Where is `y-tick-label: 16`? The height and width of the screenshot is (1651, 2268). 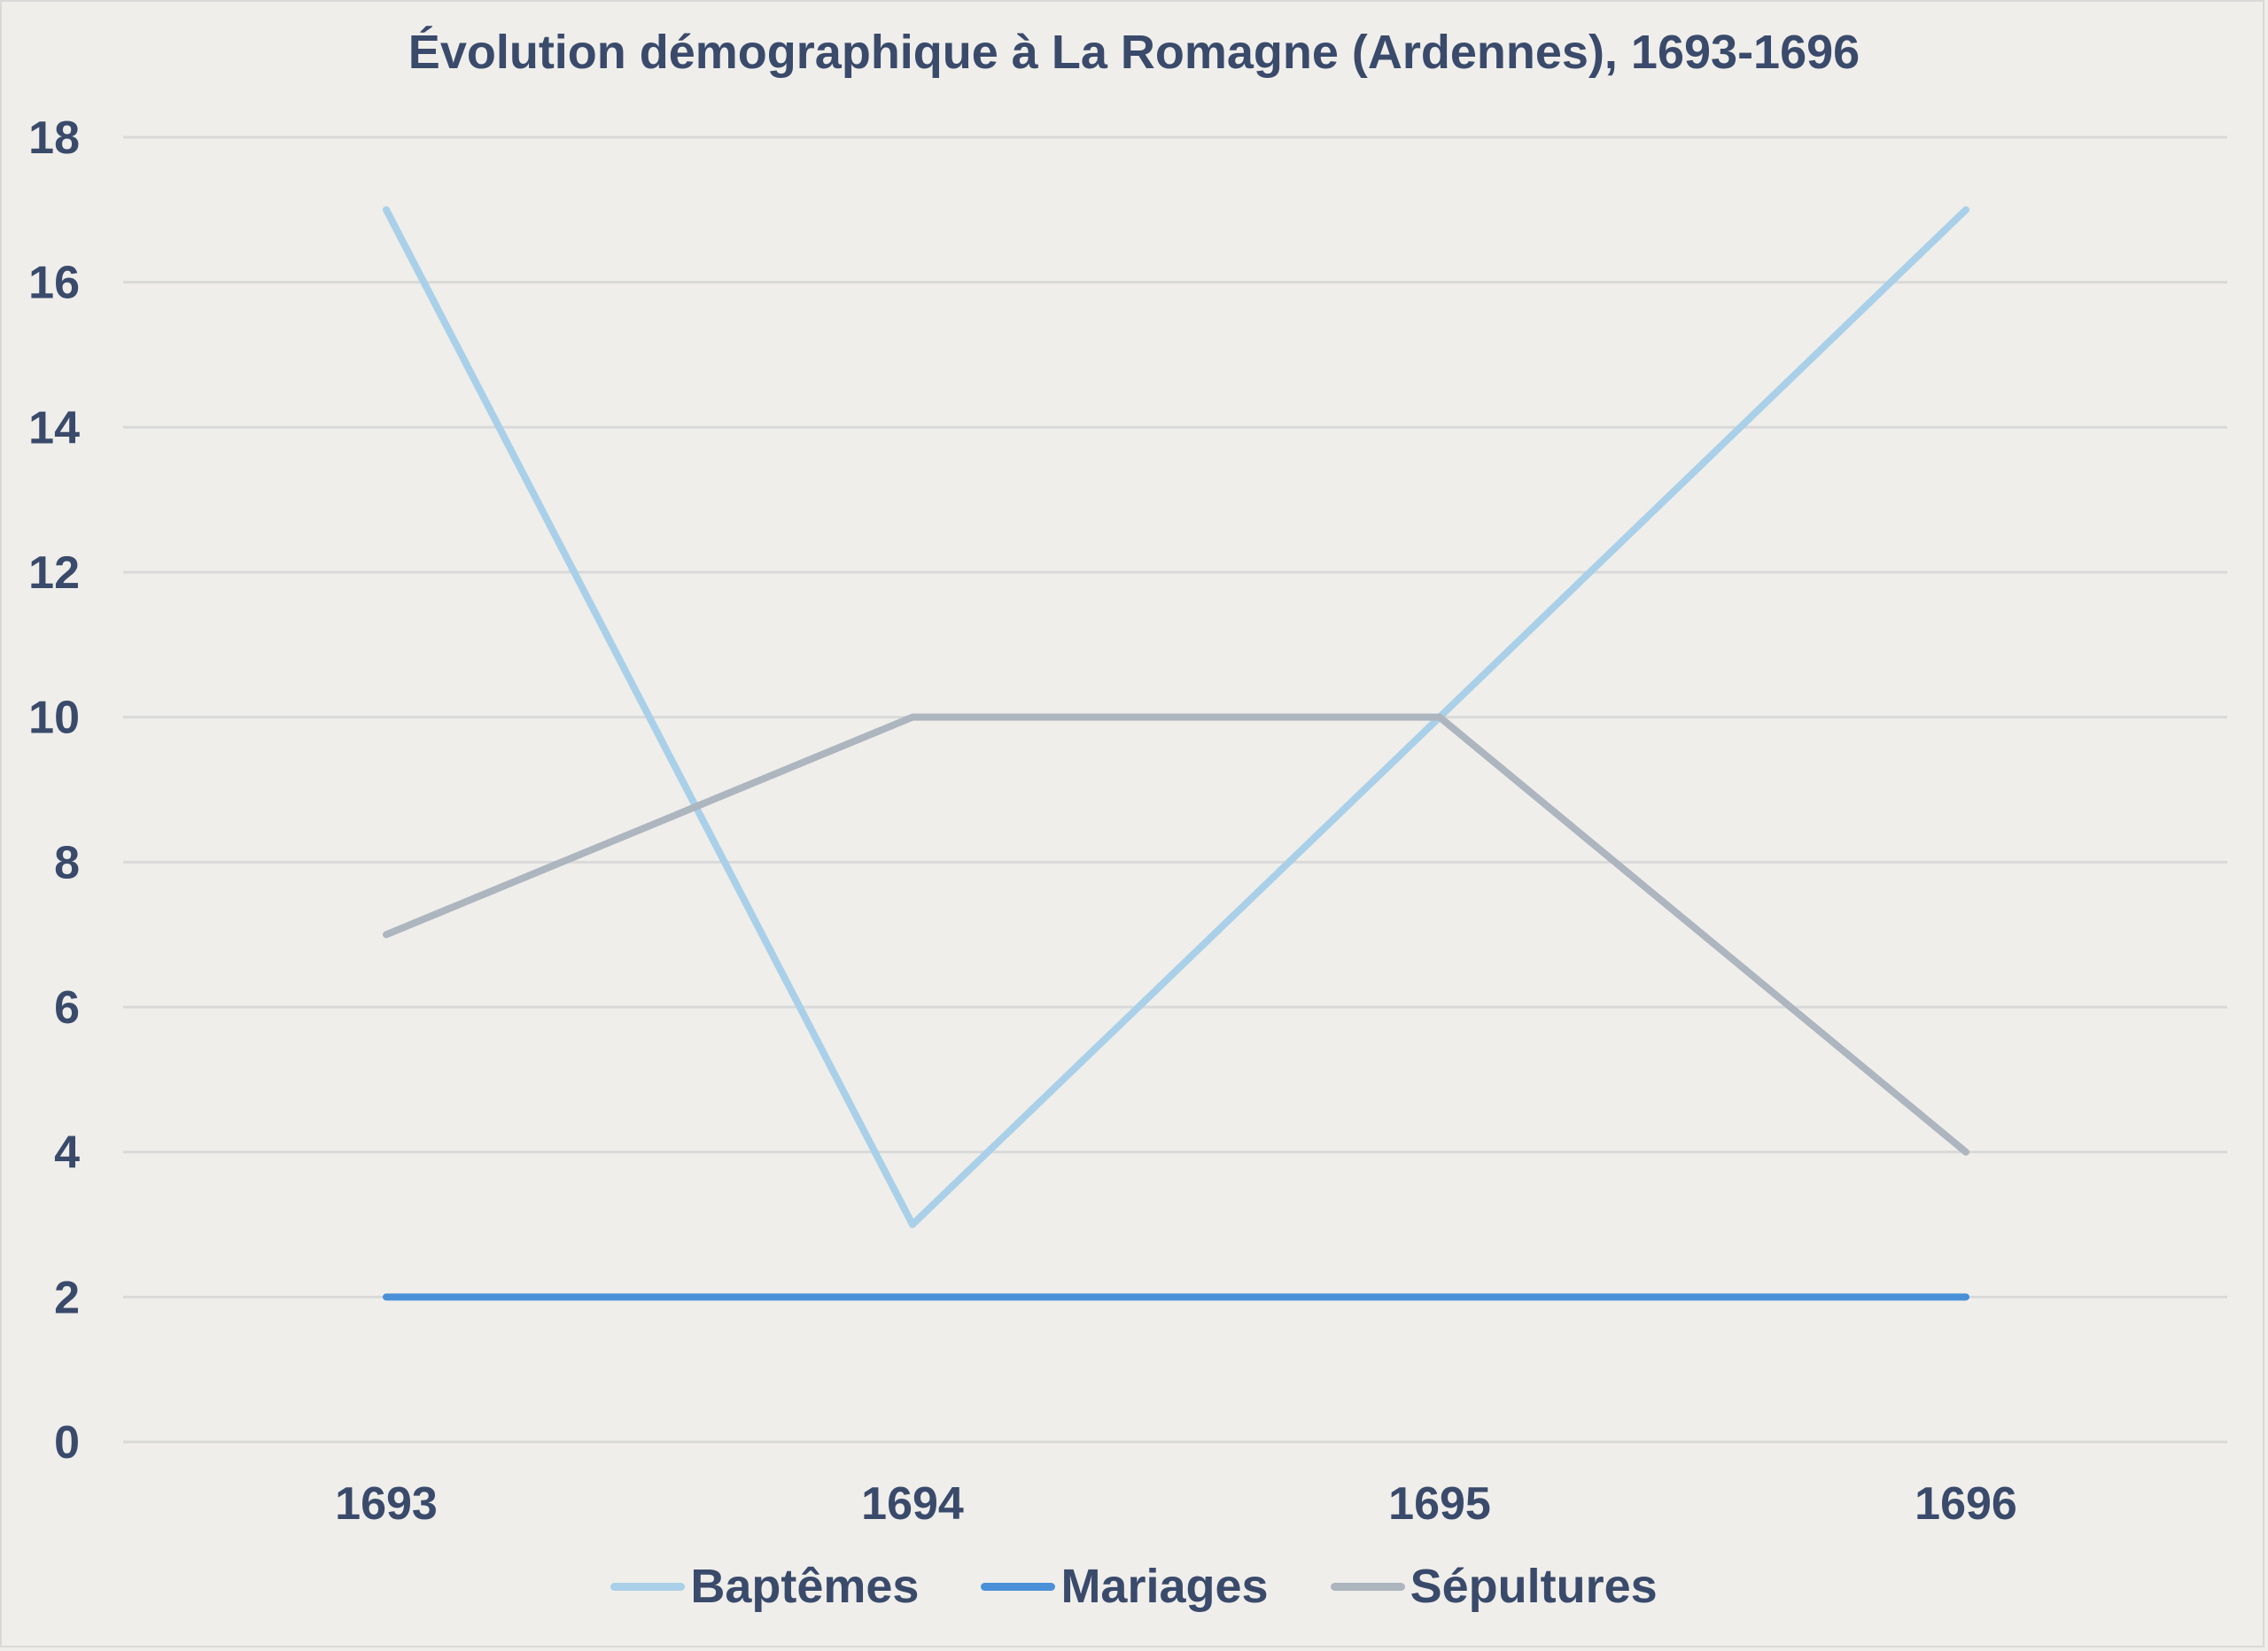
y-tick-label: 16 is located at coordinates (54, 283).